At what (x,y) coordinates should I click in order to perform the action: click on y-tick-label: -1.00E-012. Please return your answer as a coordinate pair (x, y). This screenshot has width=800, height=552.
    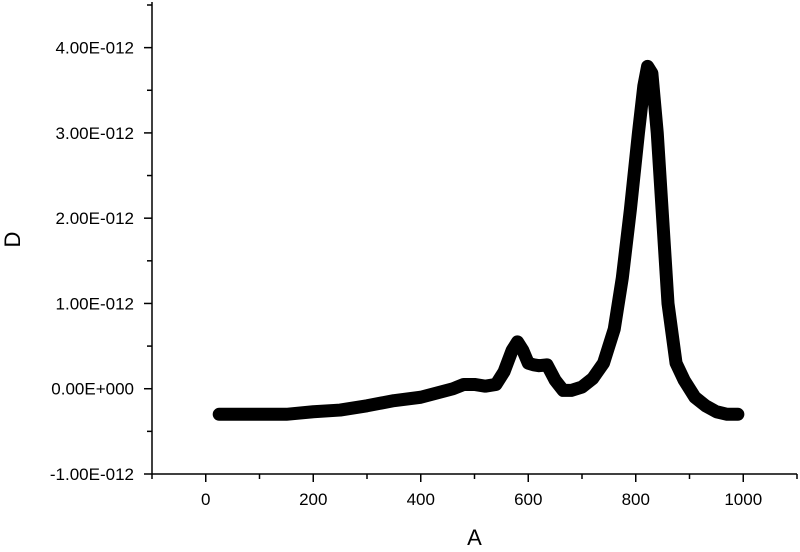
    Looking at the image, I should click on (92, 474).